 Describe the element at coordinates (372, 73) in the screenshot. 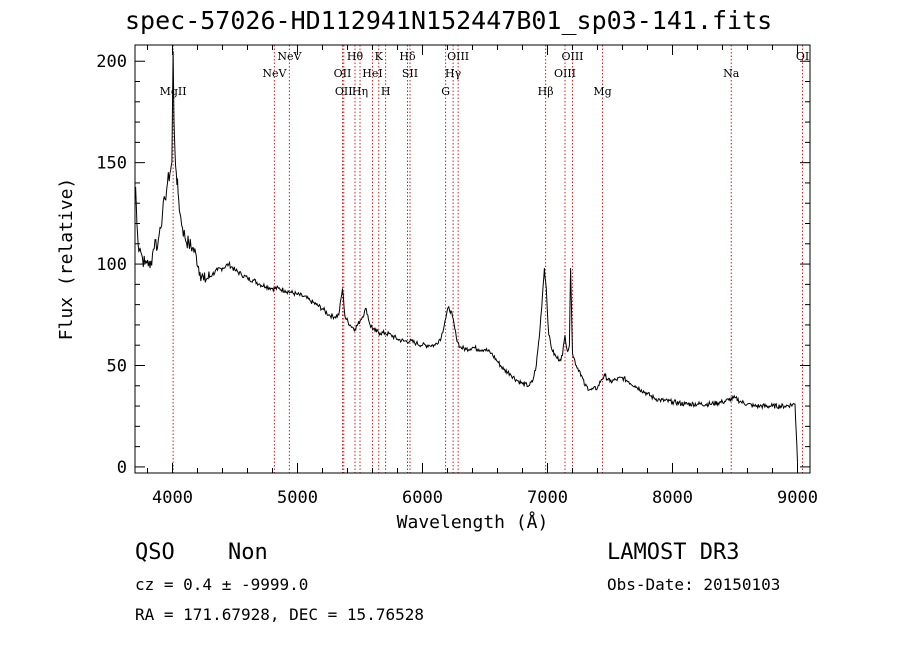

I see `line-label: HeI` at that location.